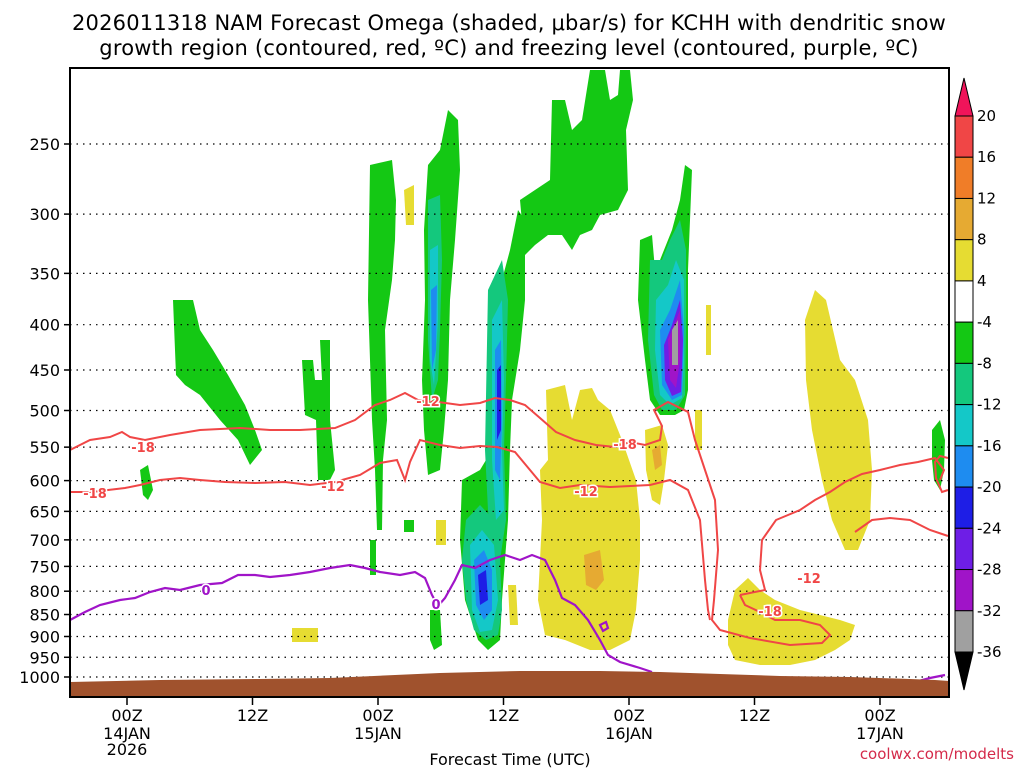 This screenshot has height=768, width=1024. What do you see at coordinates (989, 405) in the screenshot?
I see `colorbar-label: -12` at bounding box center [989, 405].